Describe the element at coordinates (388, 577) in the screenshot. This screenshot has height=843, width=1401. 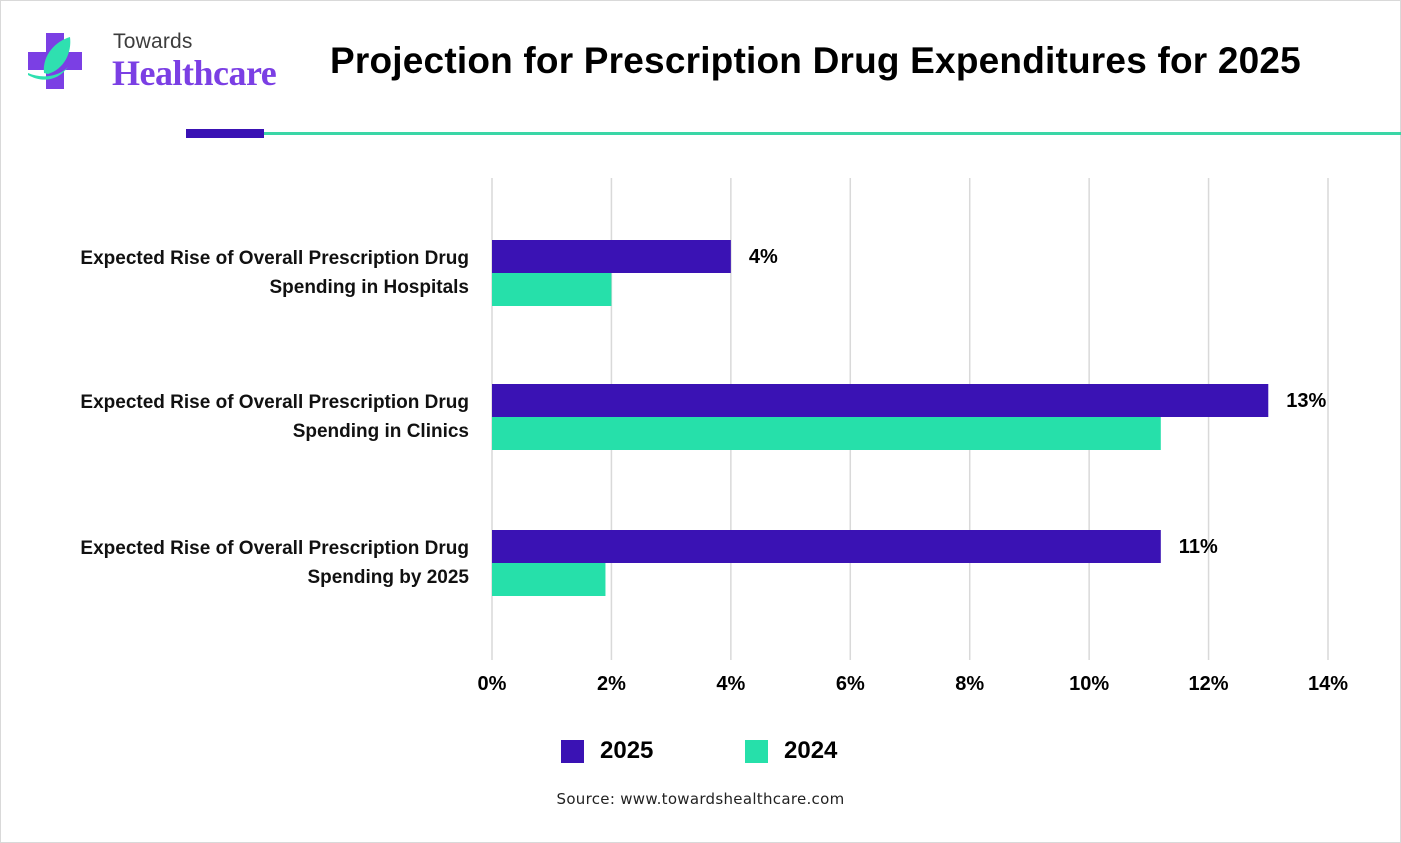
I see `category-label: Spending by 2025` at that location.